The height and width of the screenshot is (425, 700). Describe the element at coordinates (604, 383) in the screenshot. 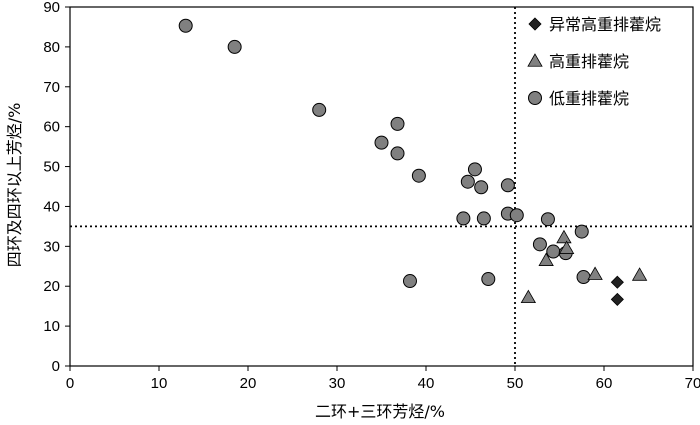

I see `x-tick-label: 60` at that location.